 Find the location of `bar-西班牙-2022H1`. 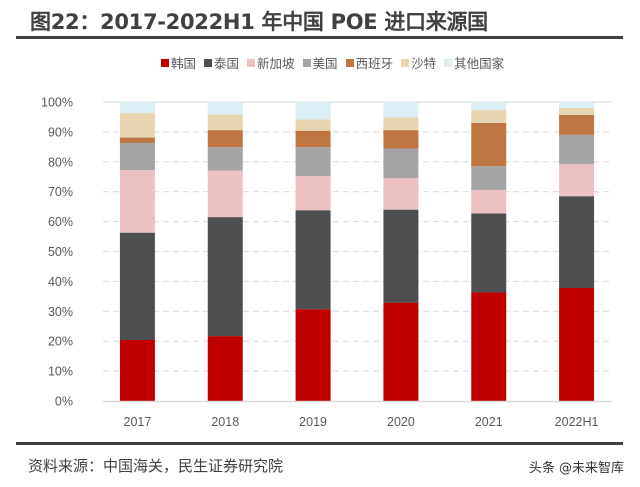

bar-西班牙-2022H1 is located at coordinates (577, 124).